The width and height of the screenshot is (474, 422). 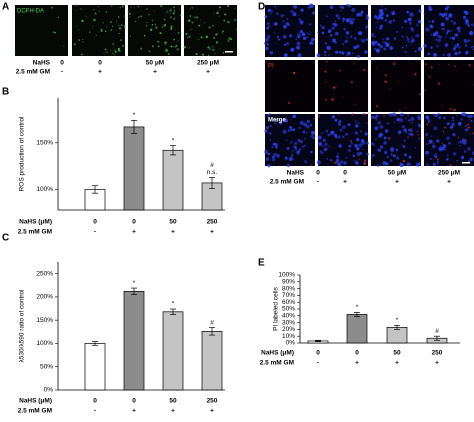 What do you see at coordinates (357, 314) in the screenshot?
I see `error-bar` at bounding box center [357, 314].